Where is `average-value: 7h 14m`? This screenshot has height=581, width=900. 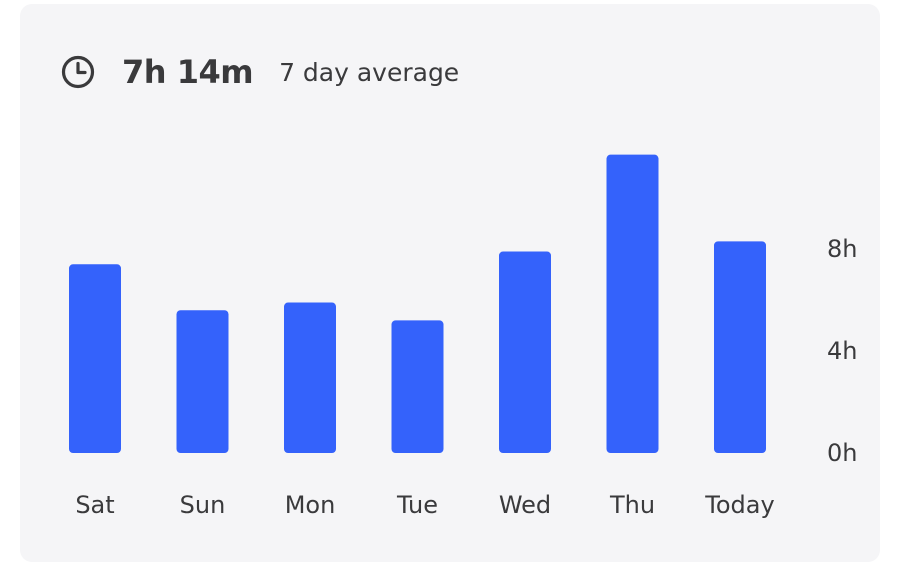
average-value: 7h 14m is located at coordinates (188, 72).